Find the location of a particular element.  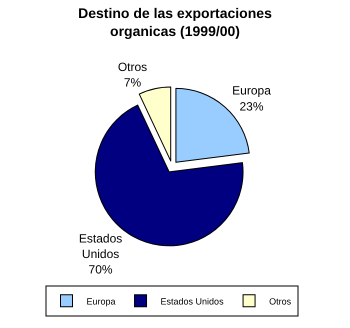

slice-label: Otros is located at coordinates (133, 67).